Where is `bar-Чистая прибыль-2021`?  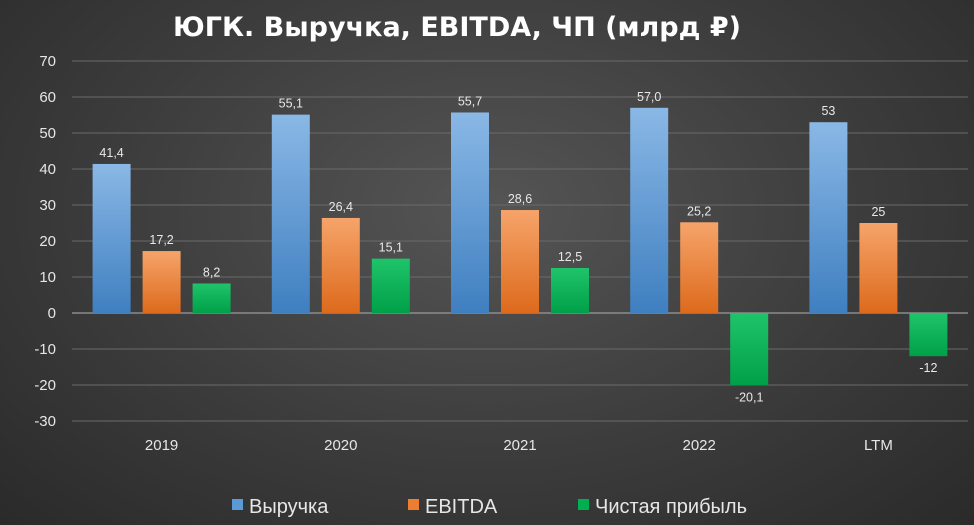
bar-Чистая прибыль-2021 is located at coordinates (570, 290).